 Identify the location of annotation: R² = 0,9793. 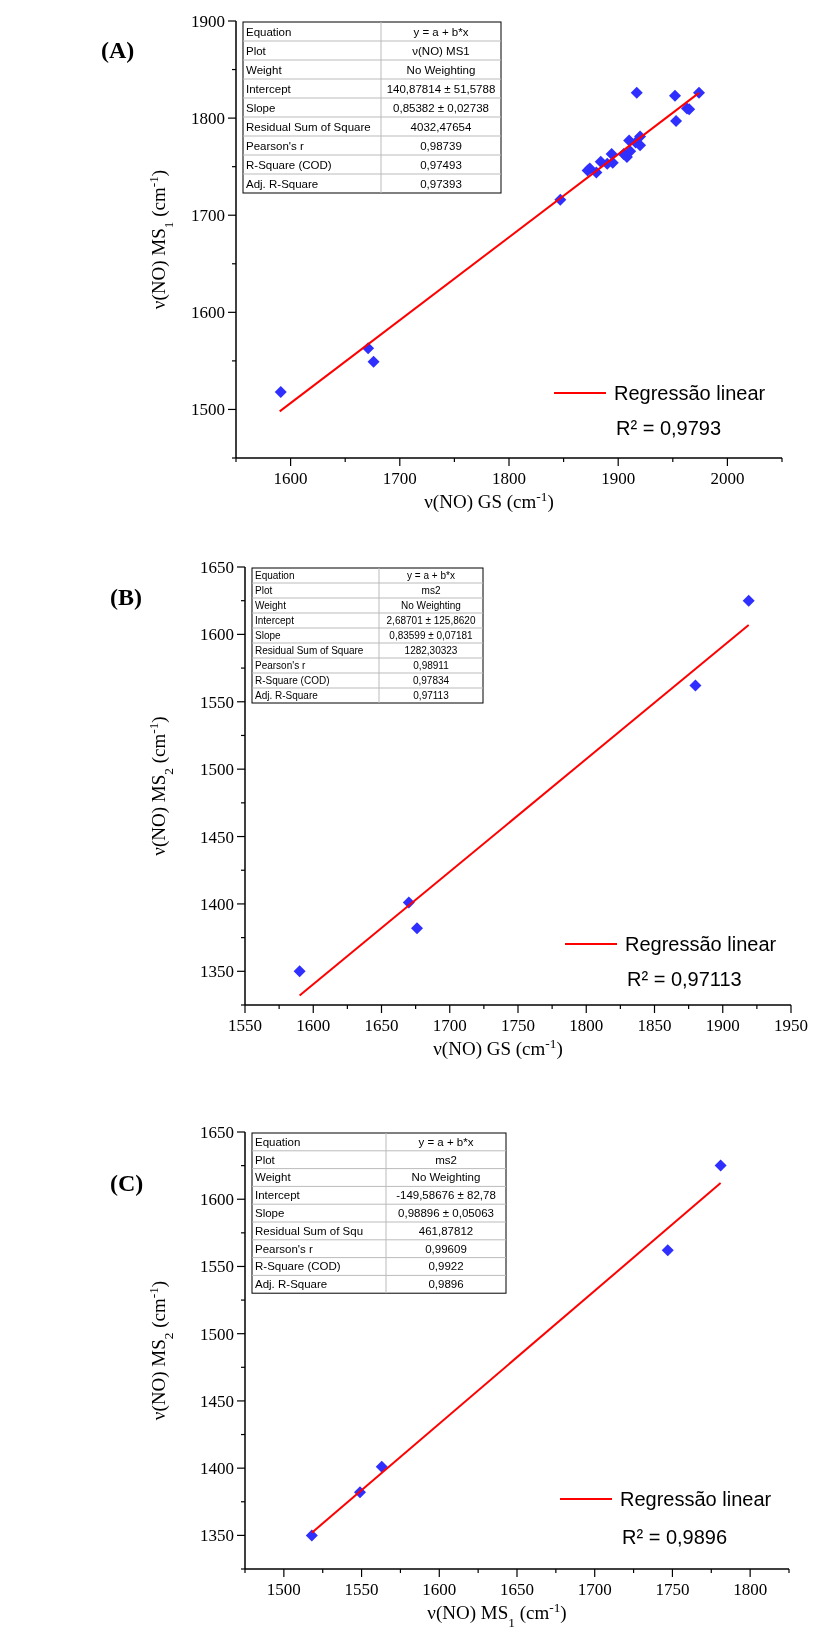
(669, 428).